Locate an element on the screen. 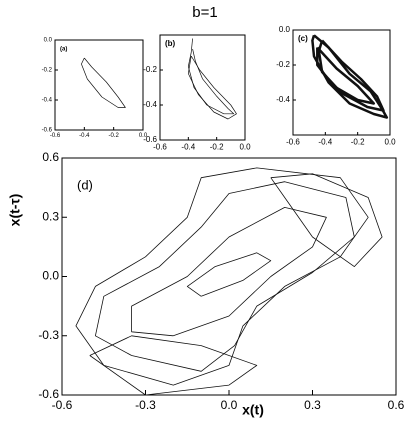 This screenshot has width=407, height=439. panel-label: (a) is located at coordinates (63, 50).